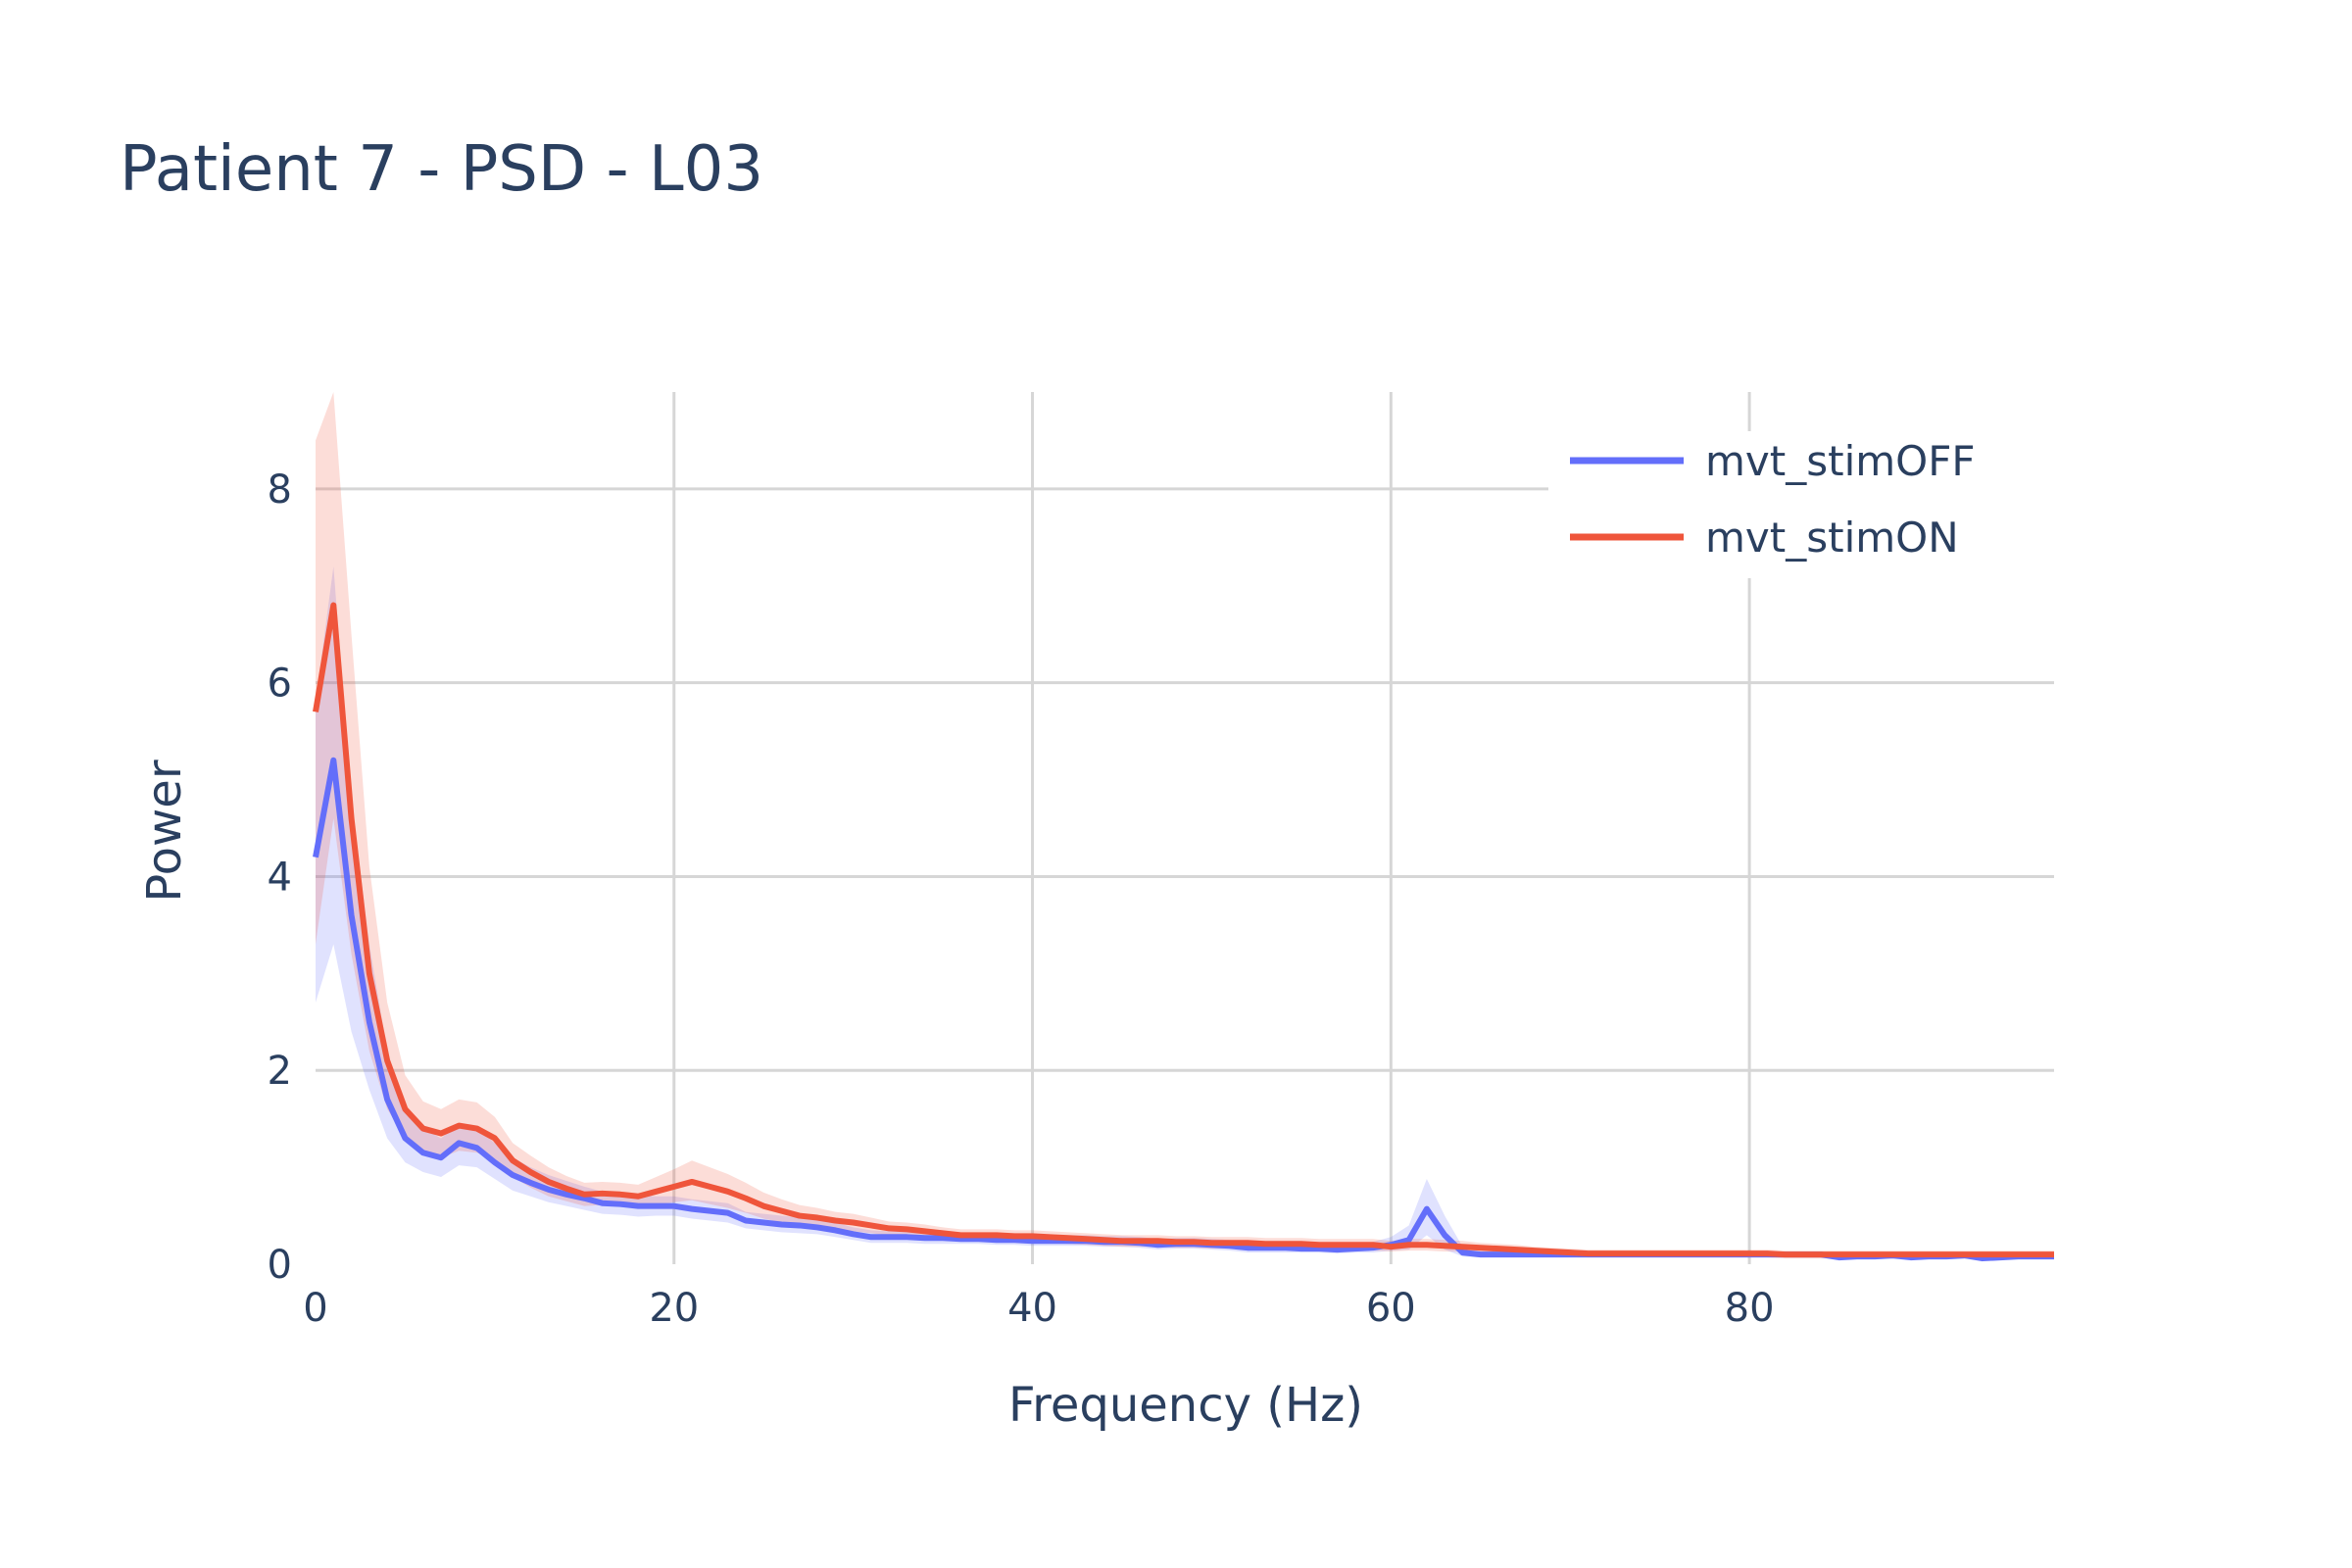  What do you see at coordinates (280, 1071) in the screenshot?
I see `y-tick-label: 2` at bounding box center [280, 1071].